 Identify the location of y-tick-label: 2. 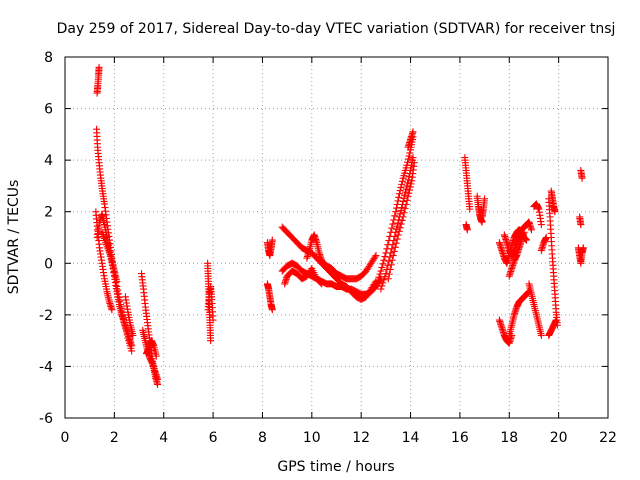
(48, 213).